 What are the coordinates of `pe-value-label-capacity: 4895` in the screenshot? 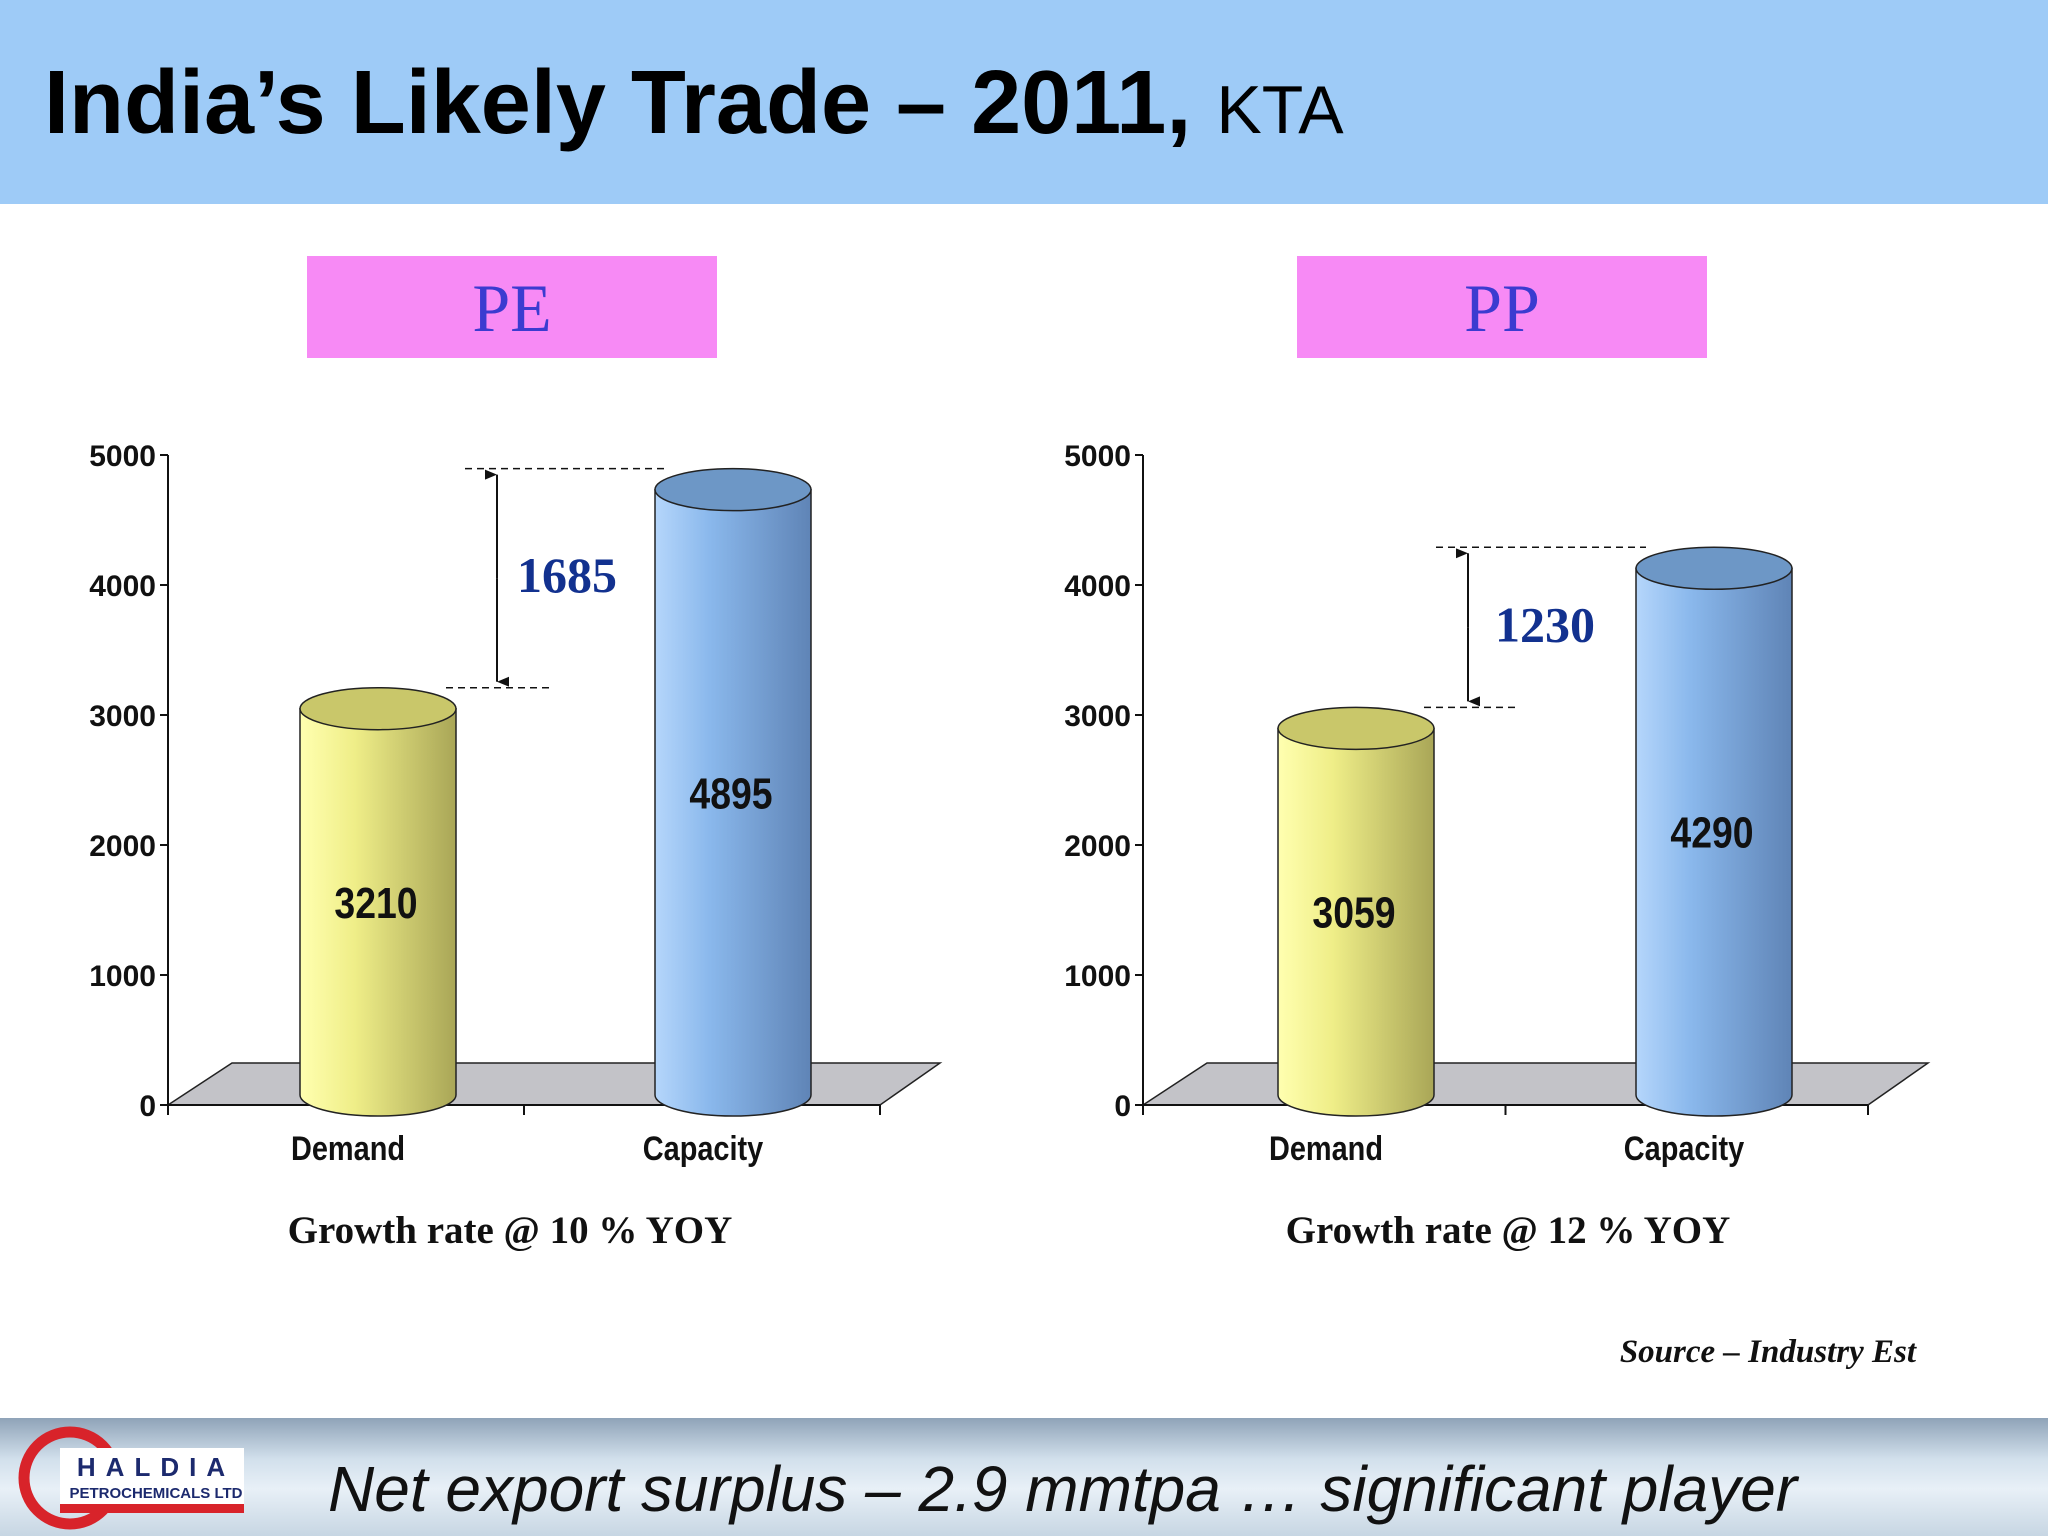 It's located at (730, 793).